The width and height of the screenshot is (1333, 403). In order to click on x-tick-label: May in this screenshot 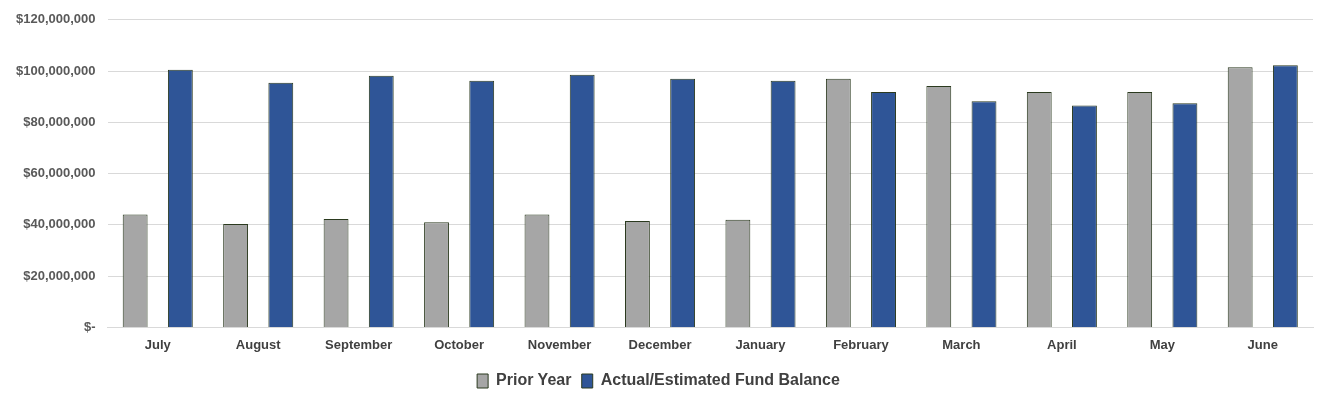, I will do `click(1162, 344)`.